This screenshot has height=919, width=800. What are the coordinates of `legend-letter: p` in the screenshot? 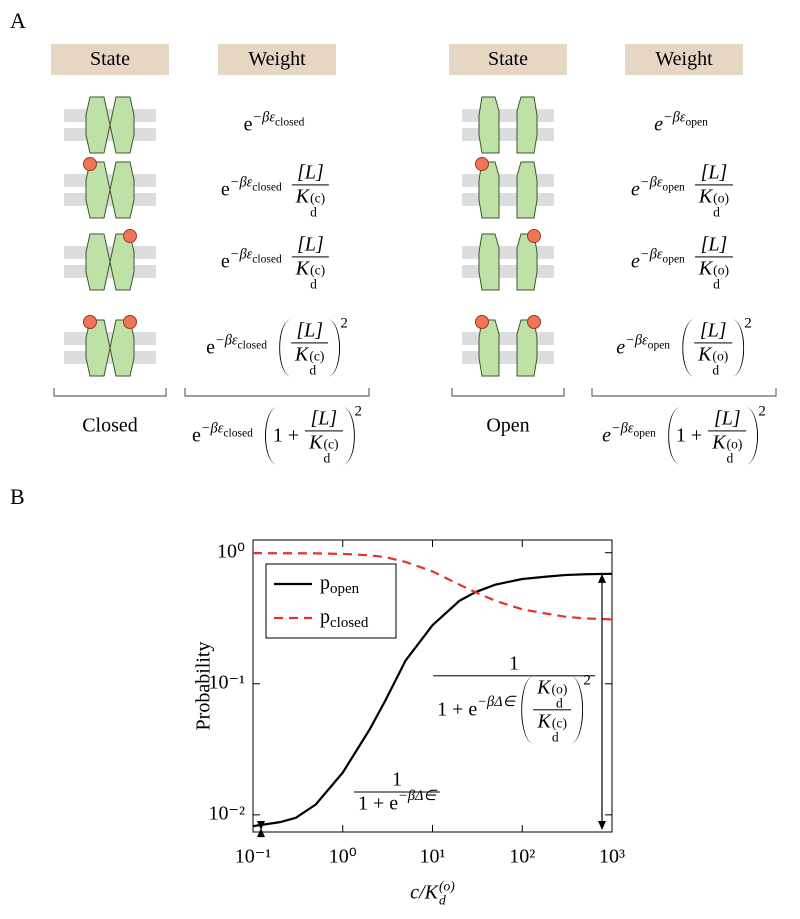 It's located at (325, 617).